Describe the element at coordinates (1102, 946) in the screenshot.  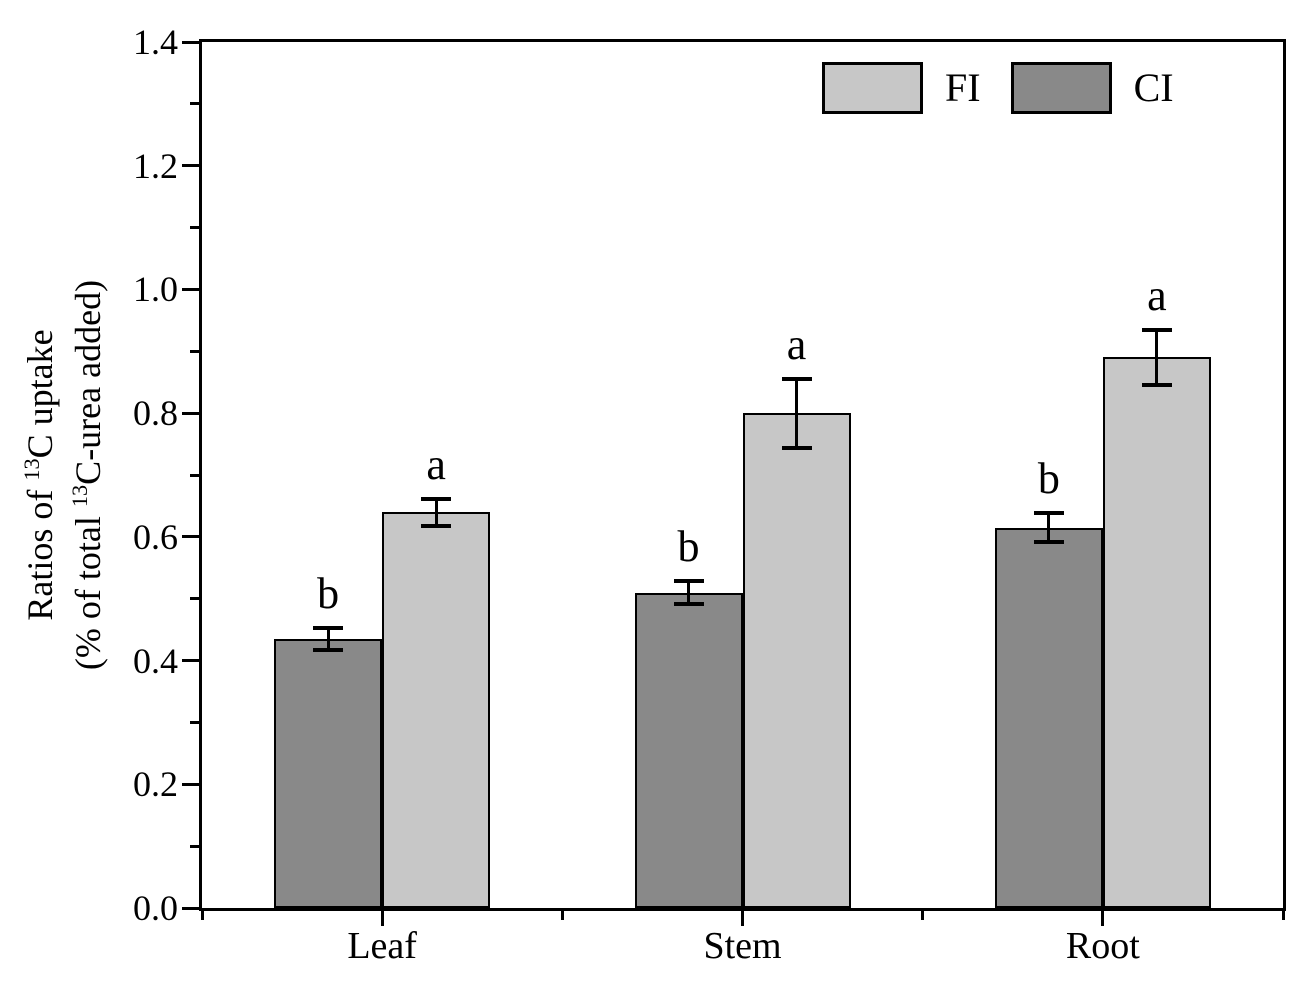
I see `x-category-label: Root` at that location.